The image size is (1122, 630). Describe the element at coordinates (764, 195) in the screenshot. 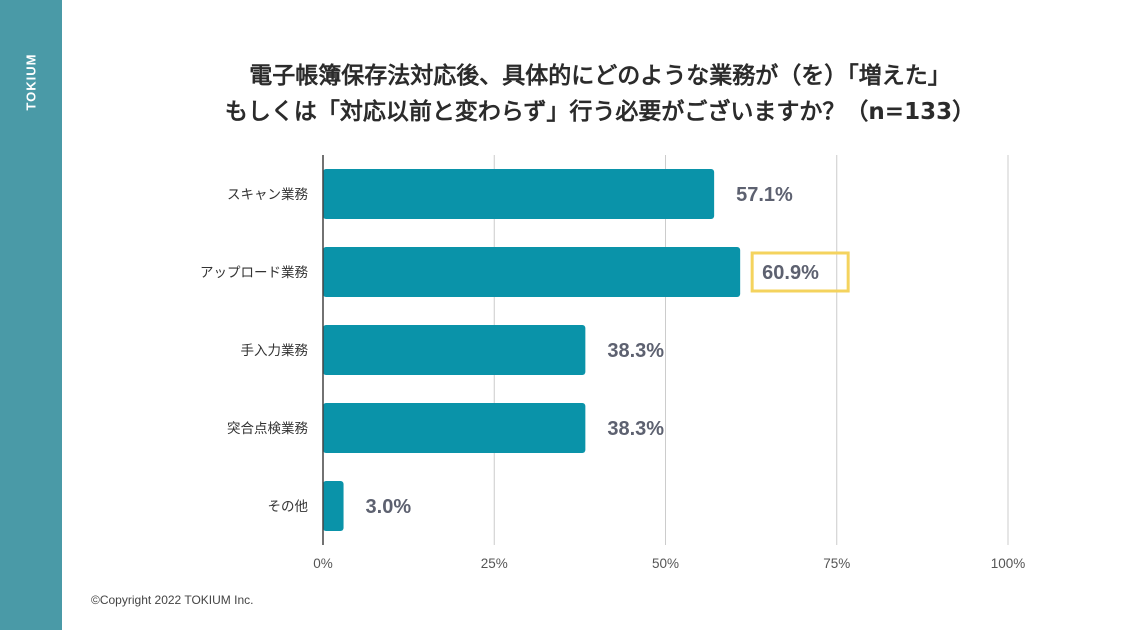

I see `value-label: 57.1%` at that location.